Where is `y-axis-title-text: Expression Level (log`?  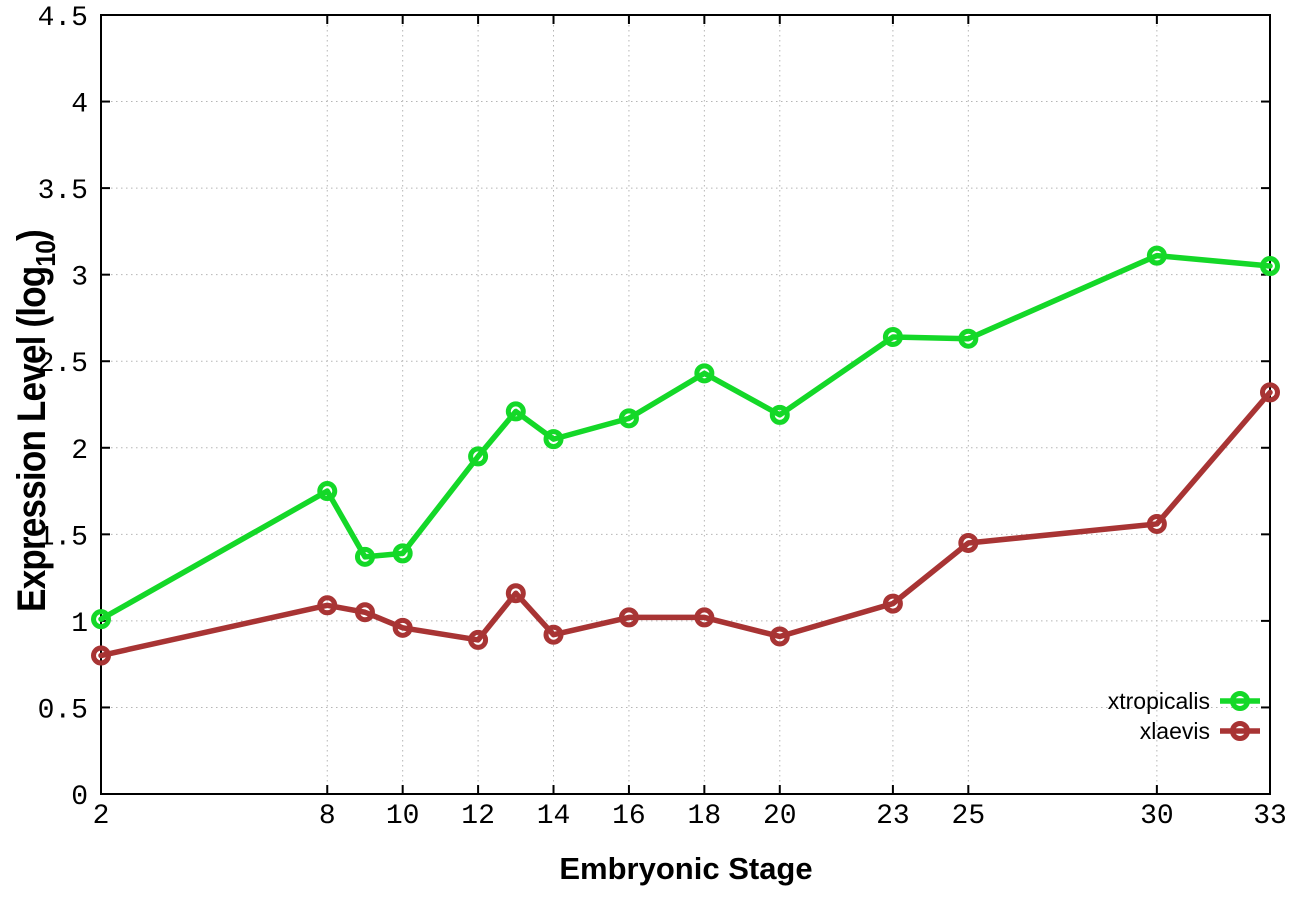
y-axis-title-text: Expression Level (log is located at coordinates (32, 439).